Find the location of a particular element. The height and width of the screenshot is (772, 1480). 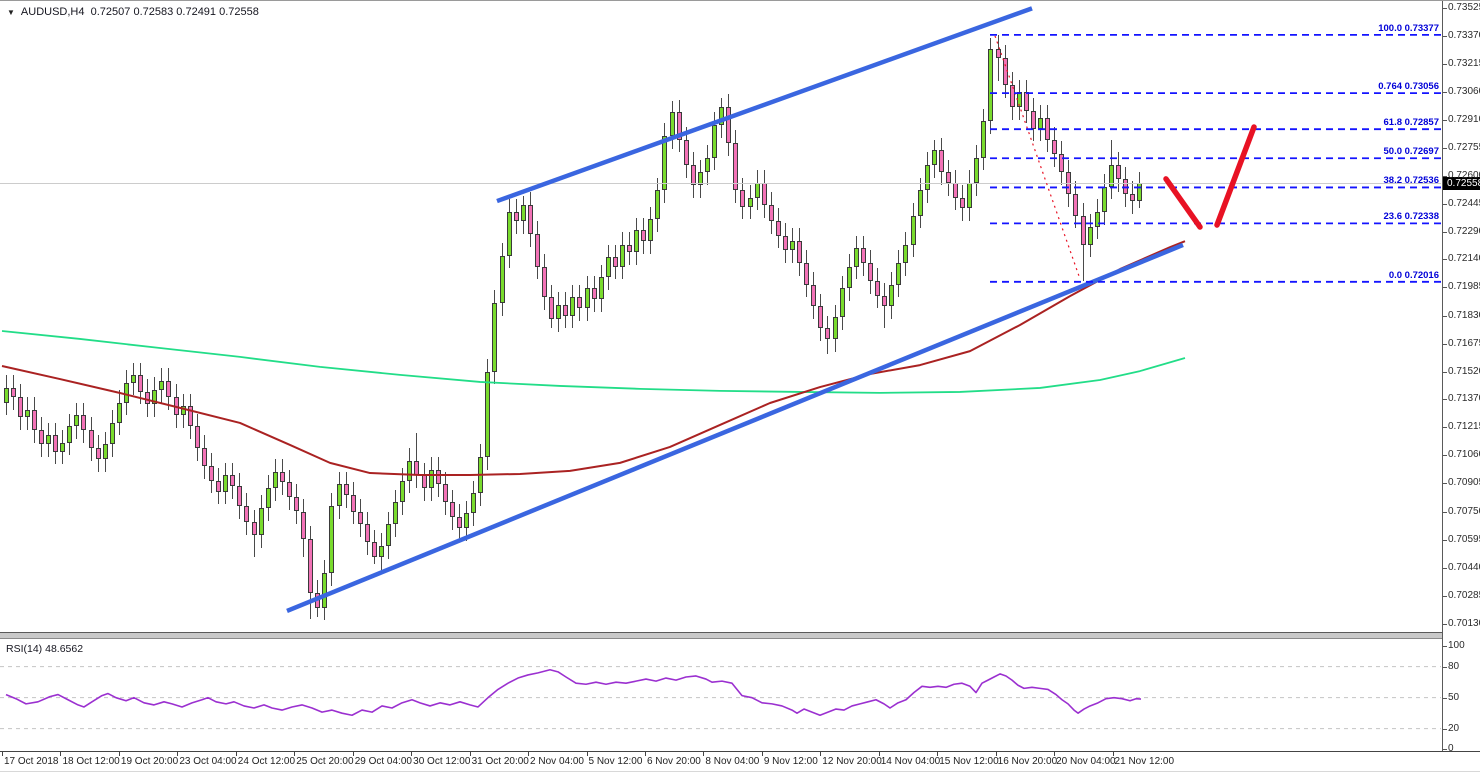

rsi-label: RSI(14) 48.6562 is located at coordinates (44, 649).